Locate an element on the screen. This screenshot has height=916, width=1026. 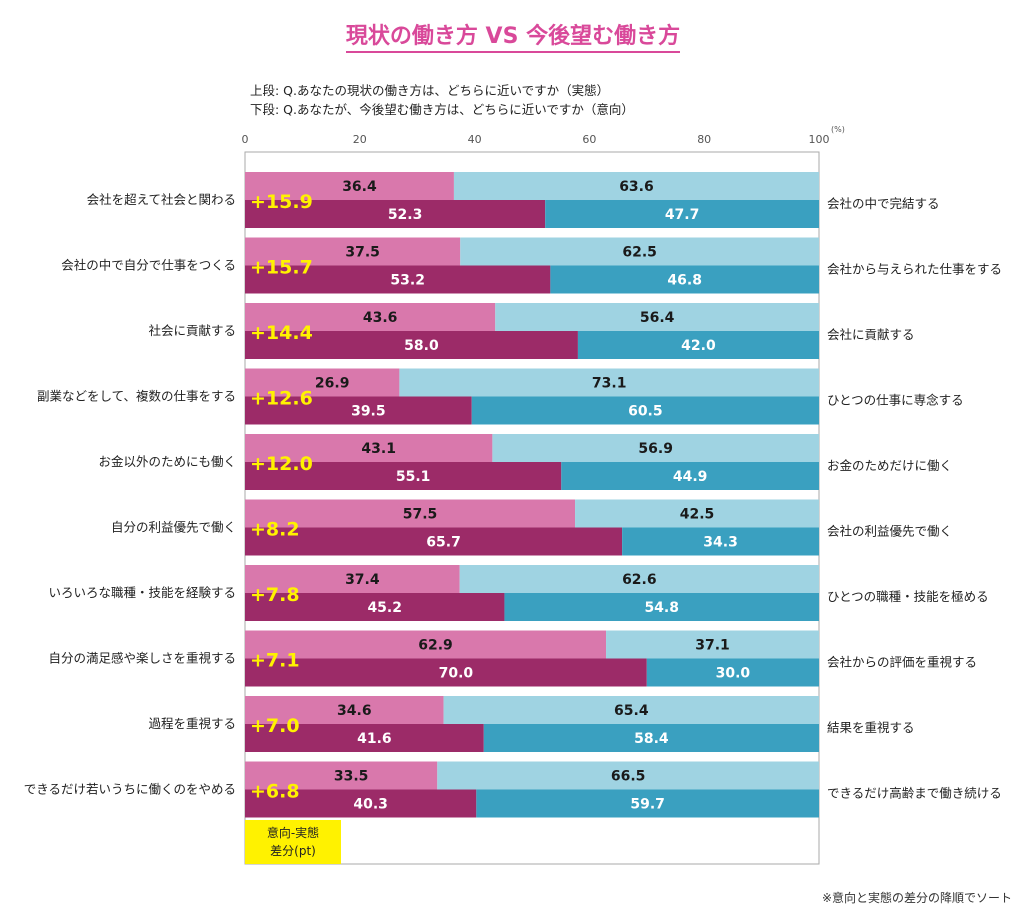
value-label-actual-right: 62.5 is located at coordinates (639, 253).